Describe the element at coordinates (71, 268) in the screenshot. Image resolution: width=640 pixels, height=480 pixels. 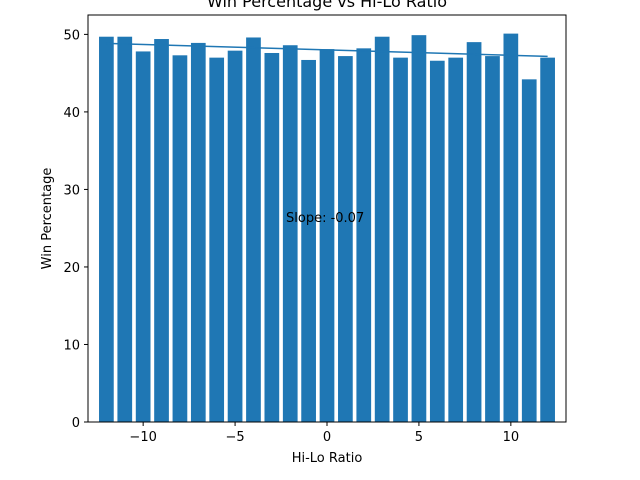
I see `y-tick-label: 20` at that location.